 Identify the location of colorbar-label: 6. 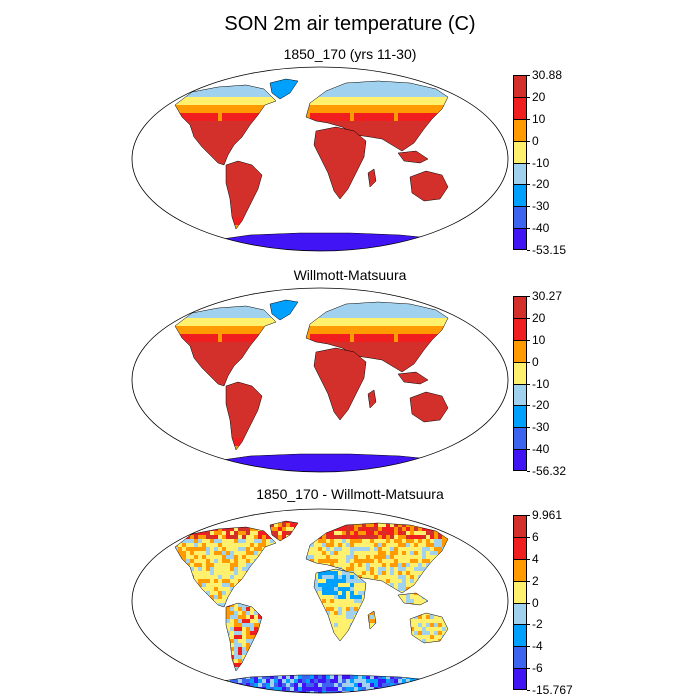
(535, 537).